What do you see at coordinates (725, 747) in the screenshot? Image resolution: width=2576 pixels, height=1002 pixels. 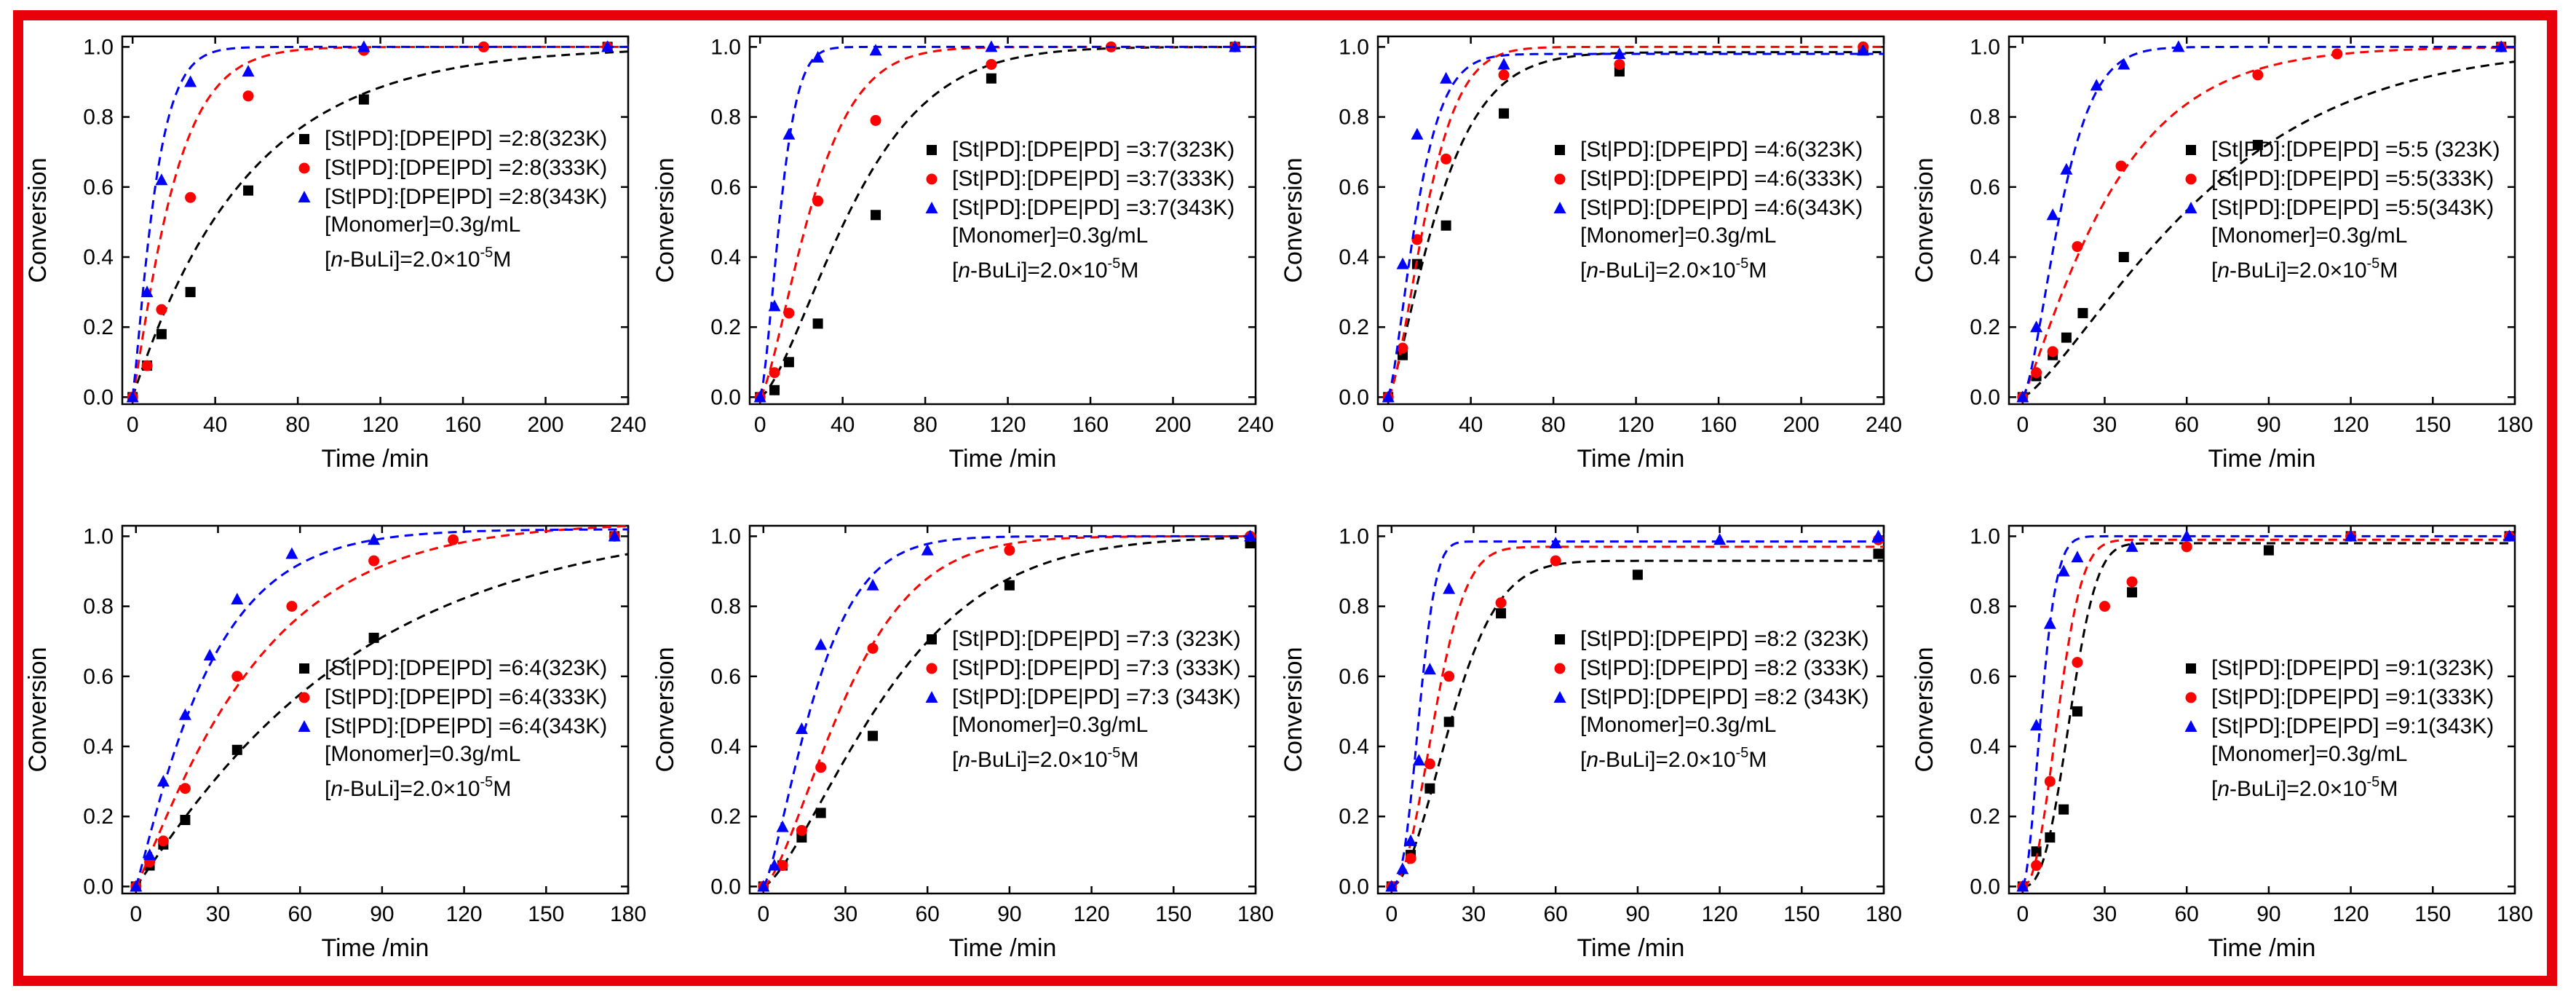 I see `y-tick-label: 0.4` at bounding box center [725, 747].